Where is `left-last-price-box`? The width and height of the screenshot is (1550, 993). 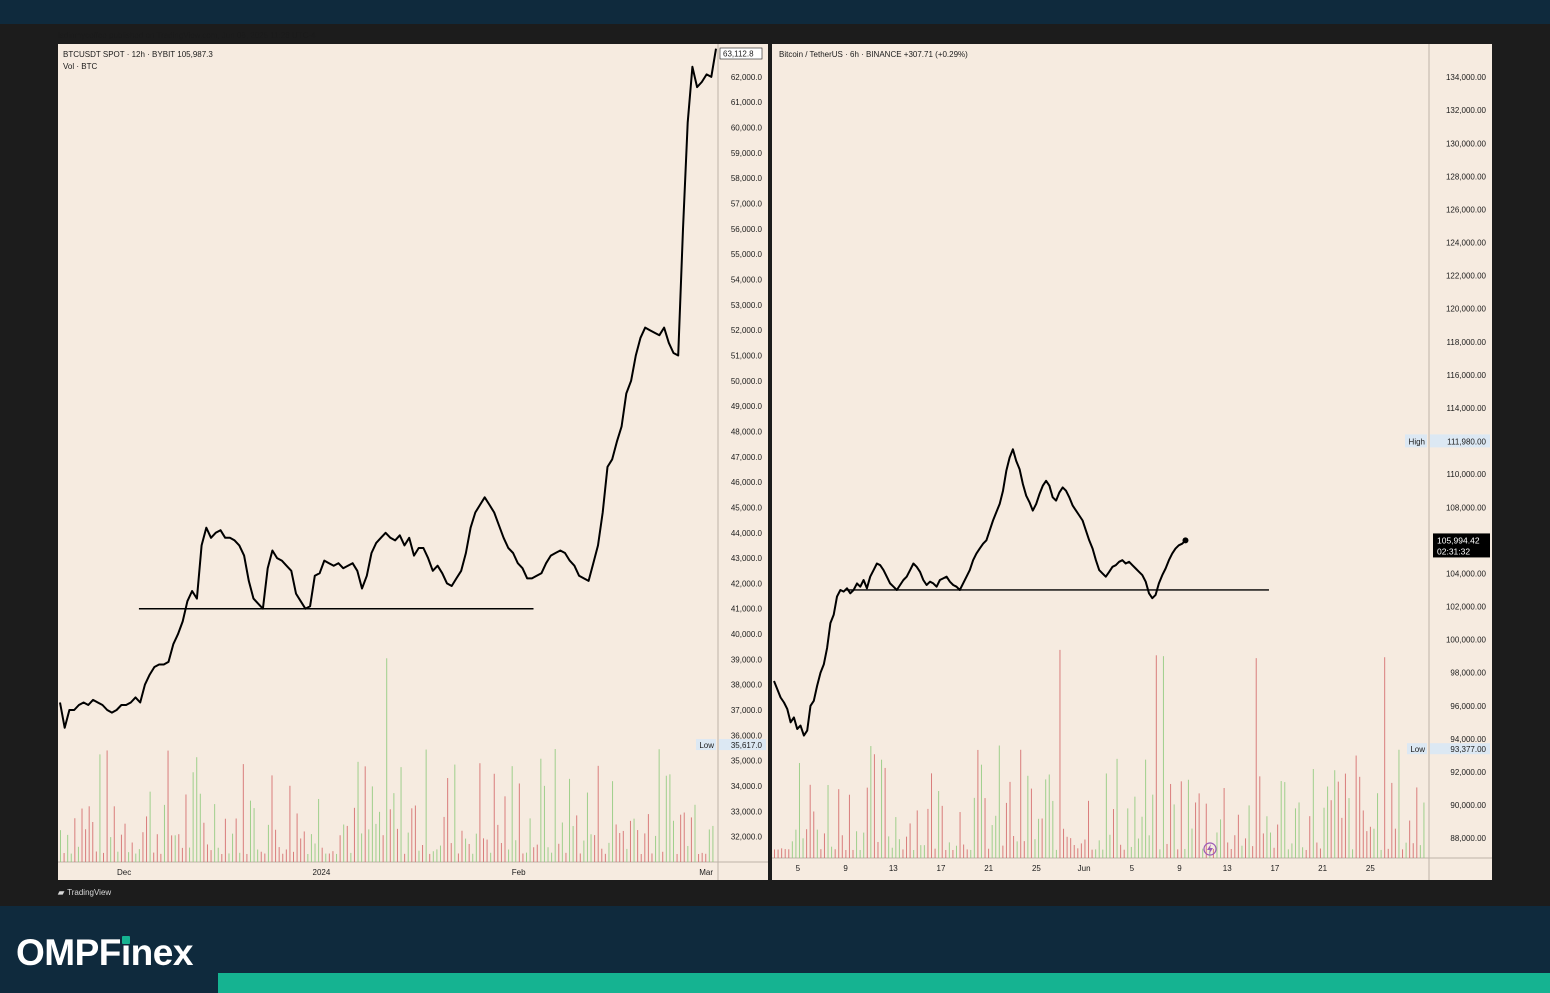
left-last-price-box is located at coordinates (741, 53).